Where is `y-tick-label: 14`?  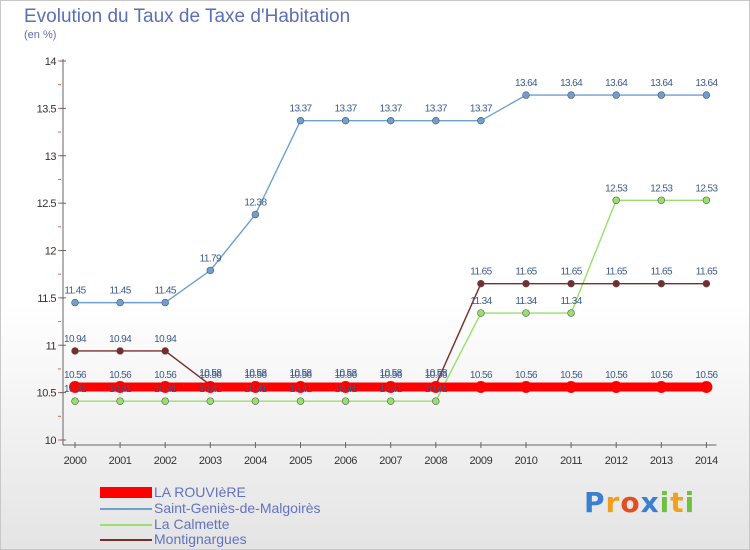 y-tick-label: 14 is located at coordinates (51, 62).